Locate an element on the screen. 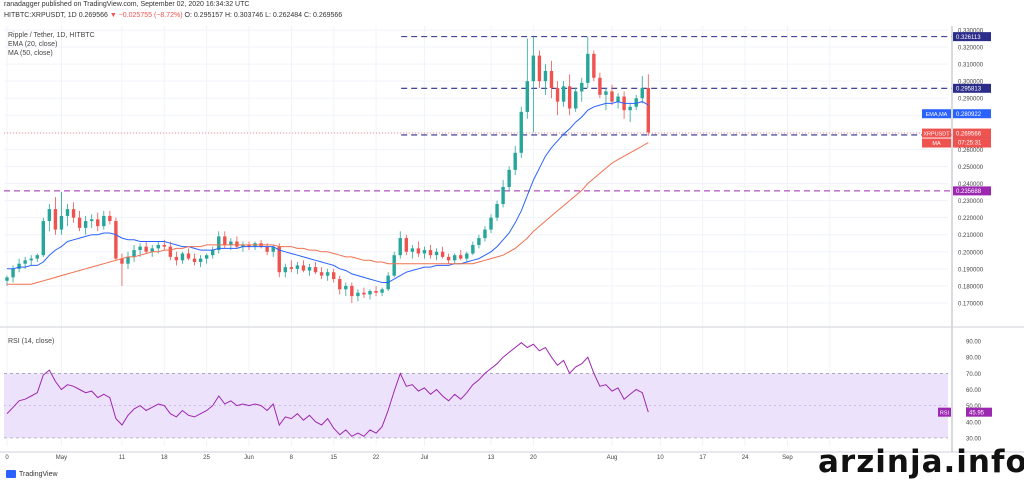  time-tick-label: Jun is located at coordinates (249, 458).